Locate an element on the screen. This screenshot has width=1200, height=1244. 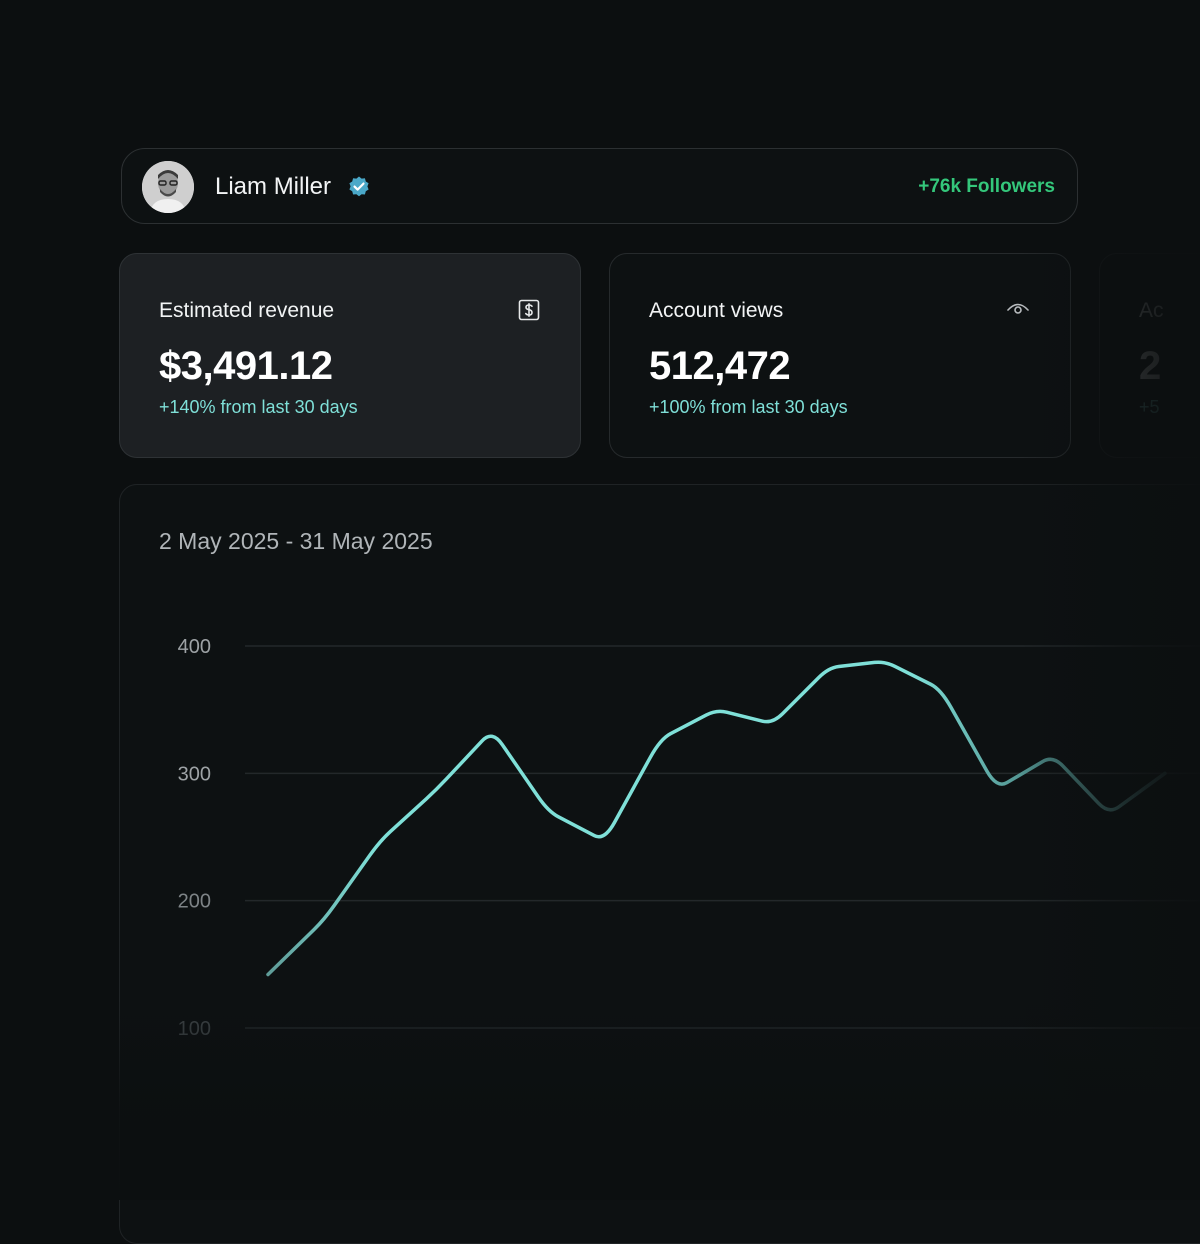
y-tick-label: 200 is located at coordinates (194, 902).